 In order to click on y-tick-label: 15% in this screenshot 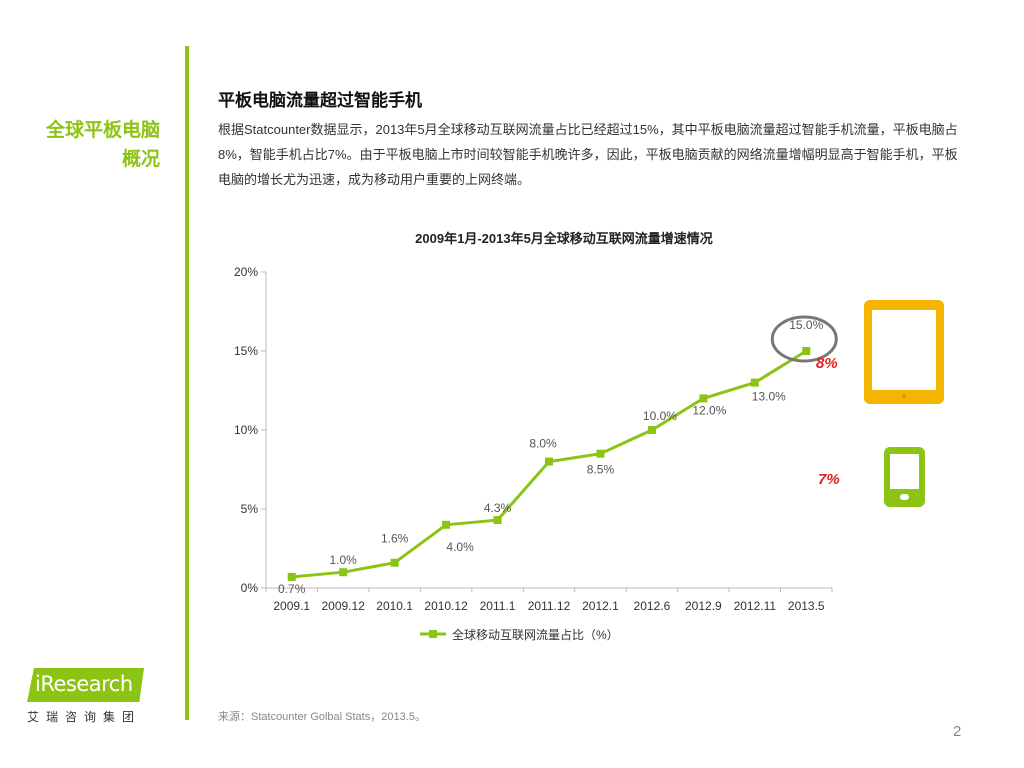, I will do `click(246, 351)`.